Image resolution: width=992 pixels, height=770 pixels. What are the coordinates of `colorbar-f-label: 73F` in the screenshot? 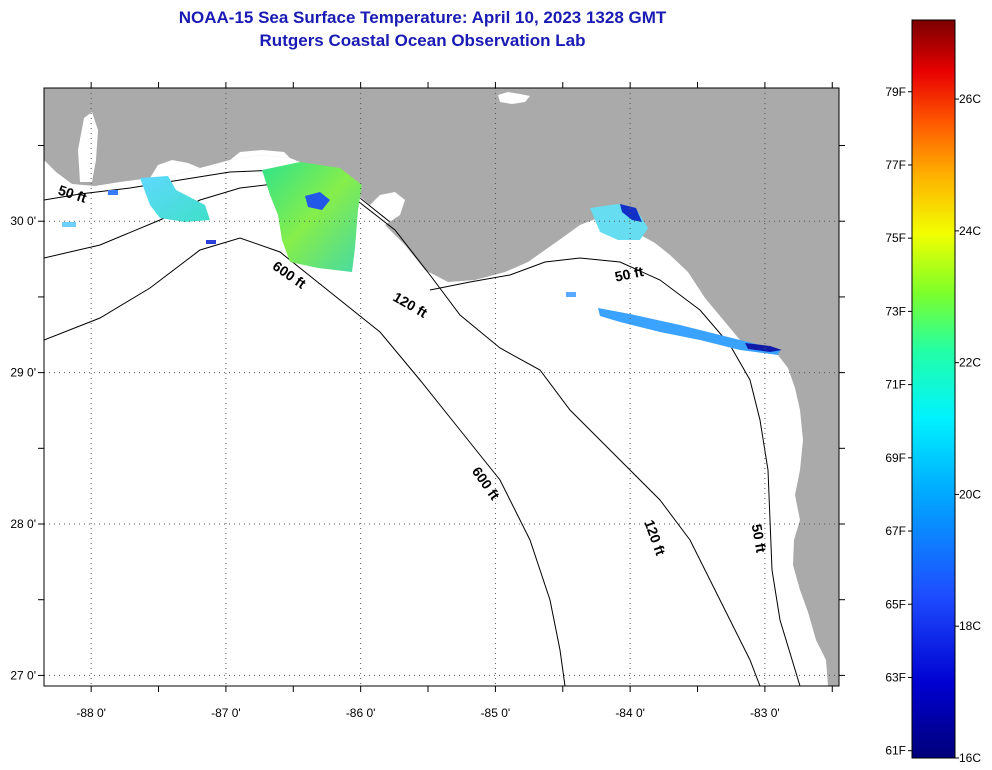 It's located at (895, 311).